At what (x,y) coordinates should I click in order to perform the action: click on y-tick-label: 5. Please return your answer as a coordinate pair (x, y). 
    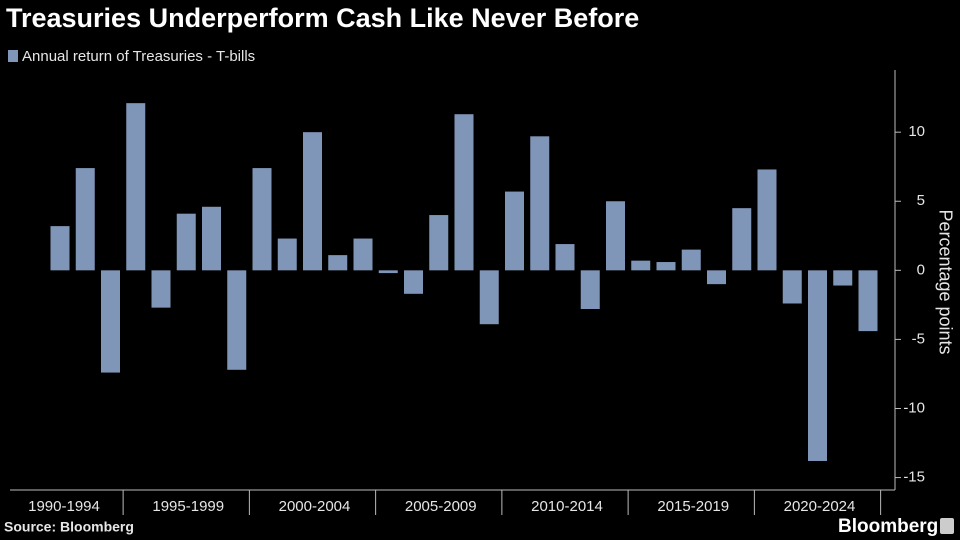
    Looking at the image, I should click on (921, 200).